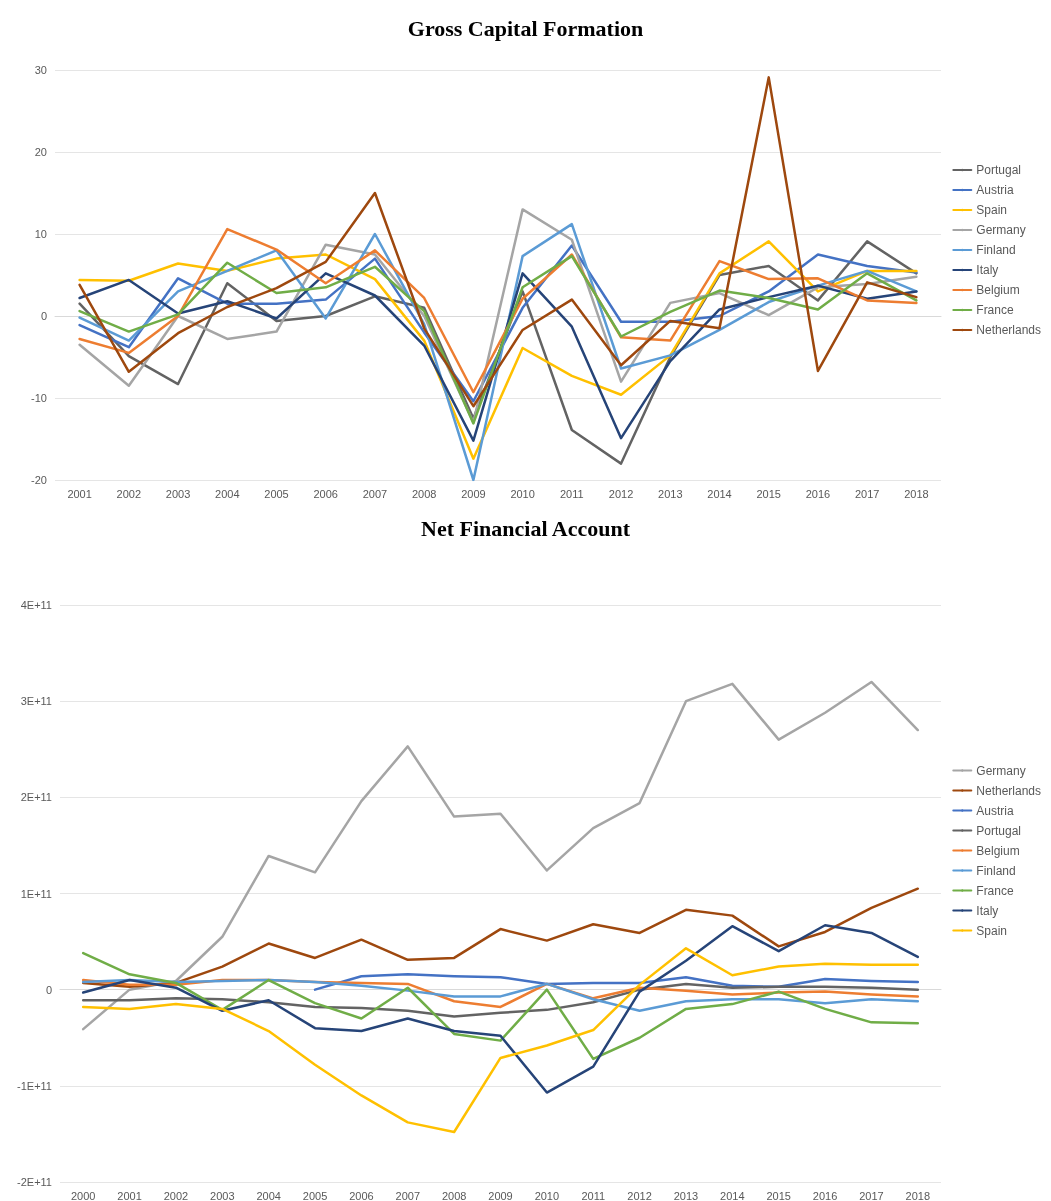 The height and width of the screenshot is (1201, 1051). I want to click on y-tick-label: -20, so click(39, 480).